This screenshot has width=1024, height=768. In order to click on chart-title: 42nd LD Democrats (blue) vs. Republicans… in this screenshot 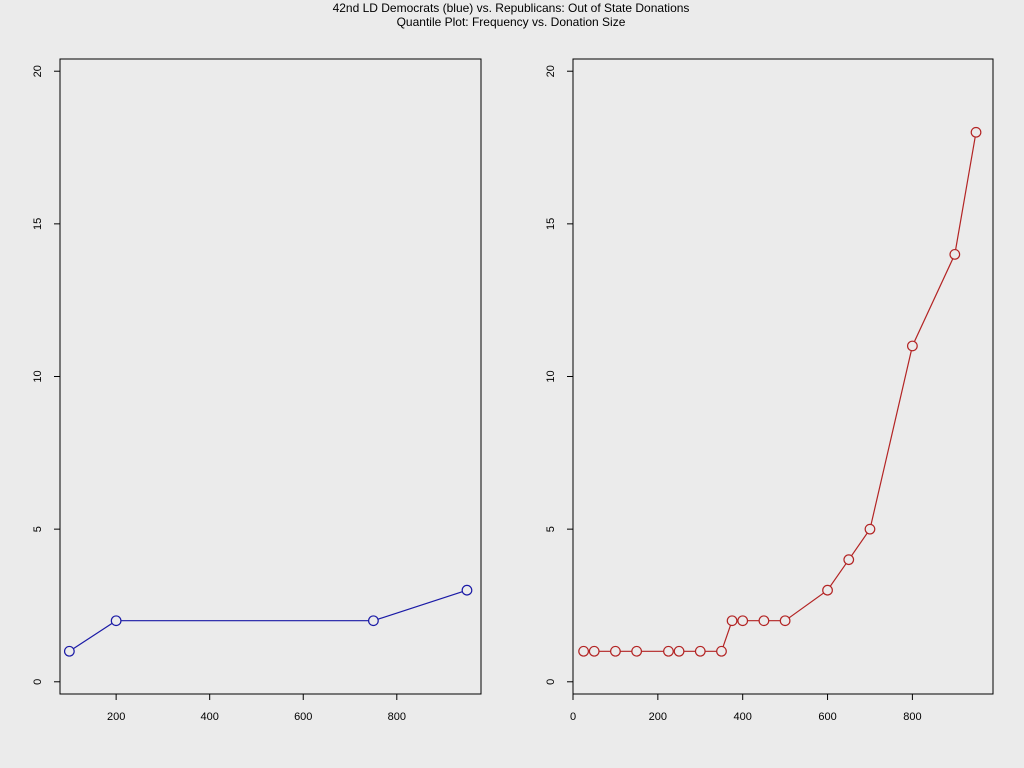, I will do `click(511, 8)`.